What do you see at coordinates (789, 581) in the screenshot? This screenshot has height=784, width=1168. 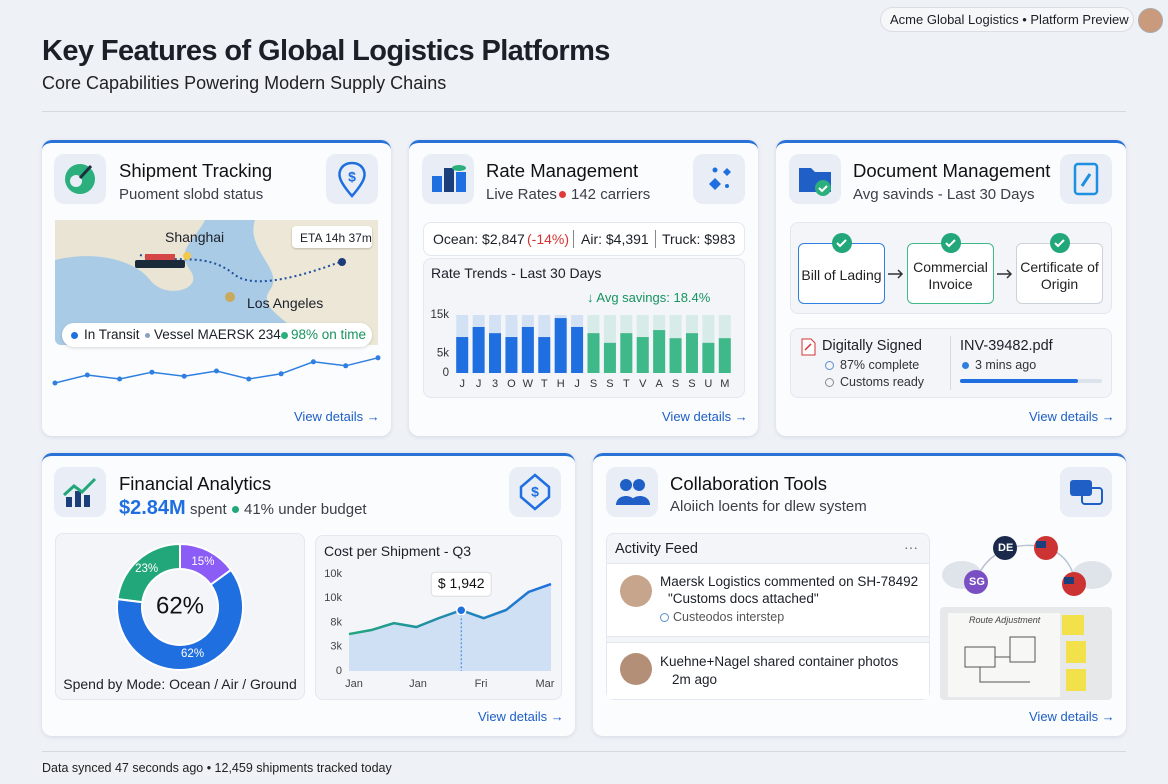 I see `feed-text: Maersk Logistics commented on SH-78492` at bounding box center [789, 581].